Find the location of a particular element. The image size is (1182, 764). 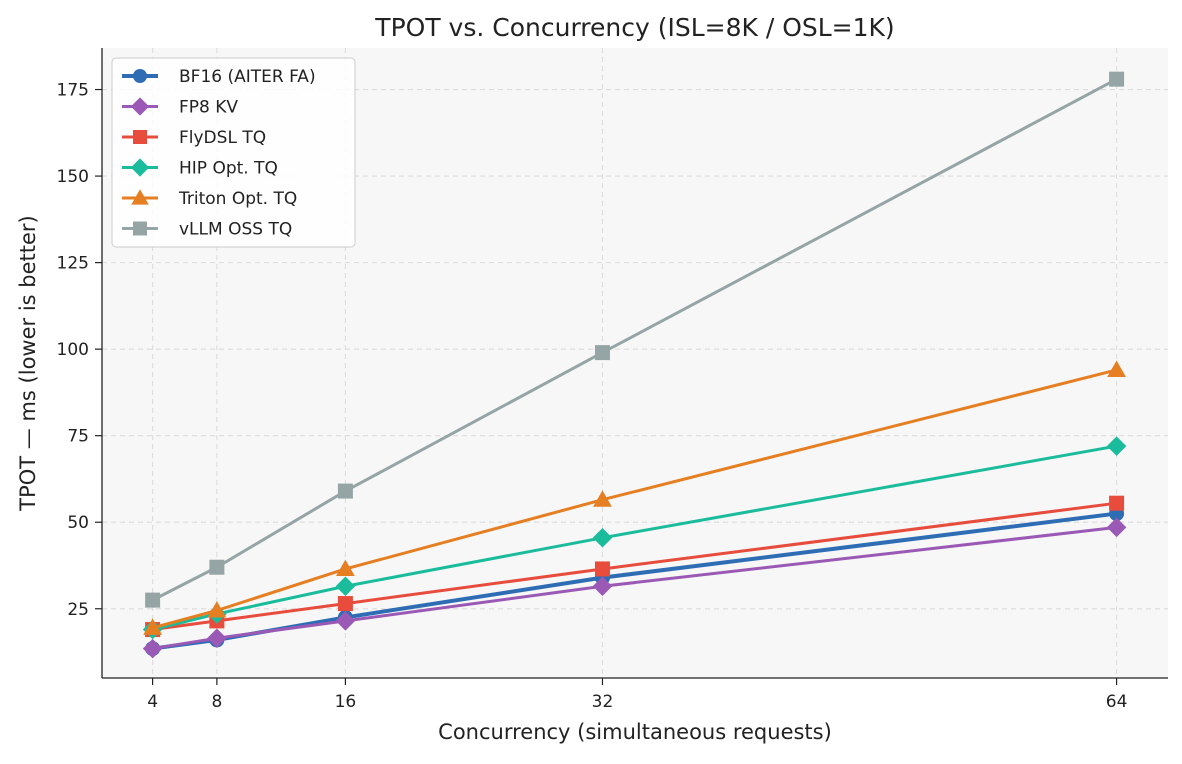

y-tick-label: 100 is located at coordinates (73, 350).